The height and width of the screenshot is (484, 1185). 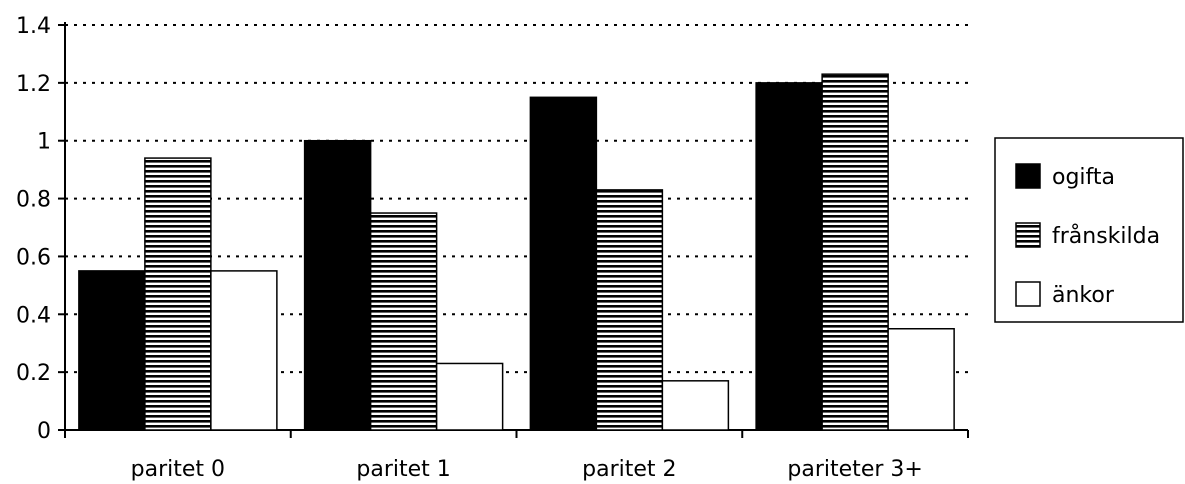 I want to click on bar-änkor-0, so click(x=244, y=350).